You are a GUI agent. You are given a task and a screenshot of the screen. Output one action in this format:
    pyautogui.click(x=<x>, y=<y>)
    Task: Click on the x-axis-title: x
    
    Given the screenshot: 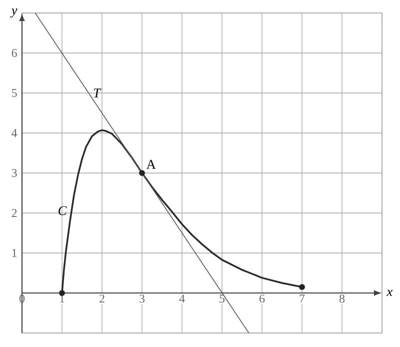 What is the action you would take?
    pyautogui.click(x=389, y=293)
    